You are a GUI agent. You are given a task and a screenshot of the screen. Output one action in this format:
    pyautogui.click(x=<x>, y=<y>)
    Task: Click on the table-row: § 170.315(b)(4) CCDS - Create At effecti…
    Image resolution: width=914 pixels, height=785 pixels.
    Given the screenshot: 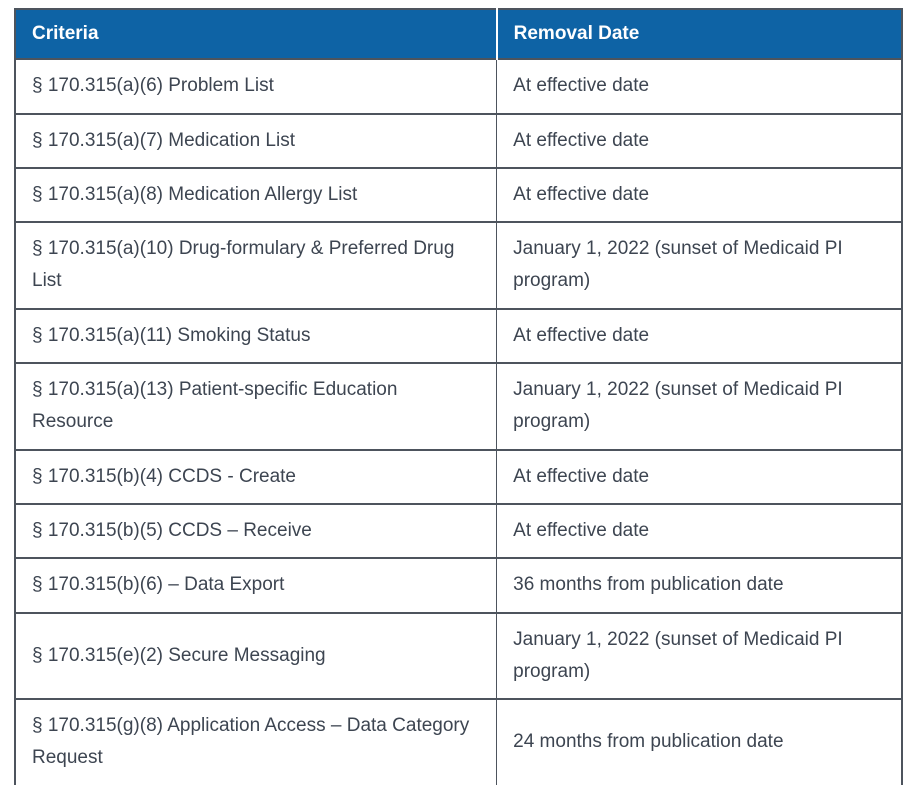 What is the action you would take?
    pyautogui.click(x=458, y=476)
    